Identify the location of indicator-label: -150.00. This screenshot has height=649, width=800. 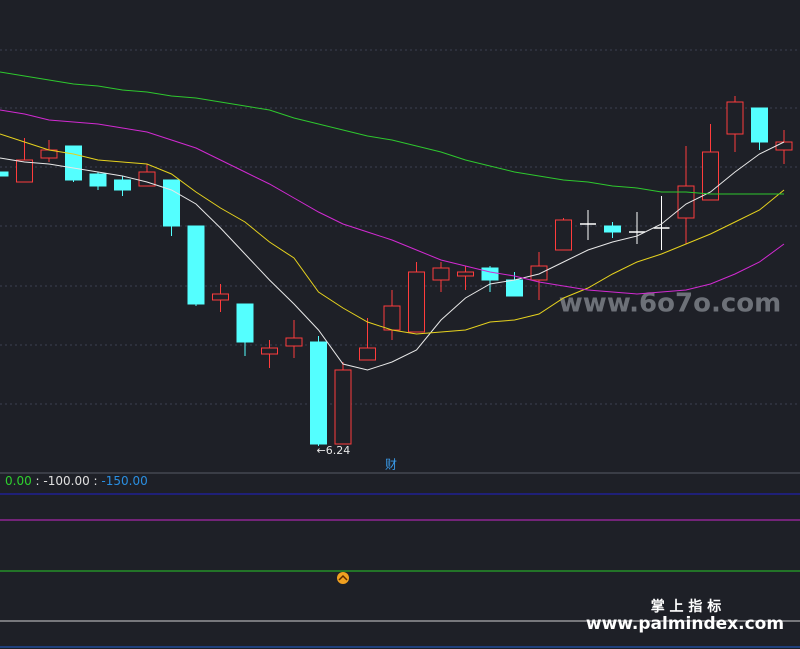
(124, 481).